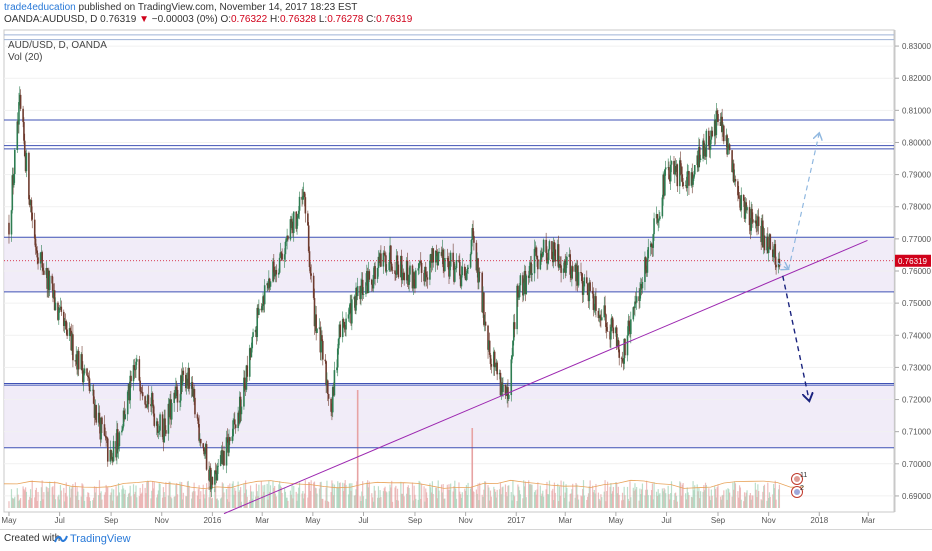 This screenshot has height=551, width=932. I want to click on footer-brand: TradingView, so click(100, 539).